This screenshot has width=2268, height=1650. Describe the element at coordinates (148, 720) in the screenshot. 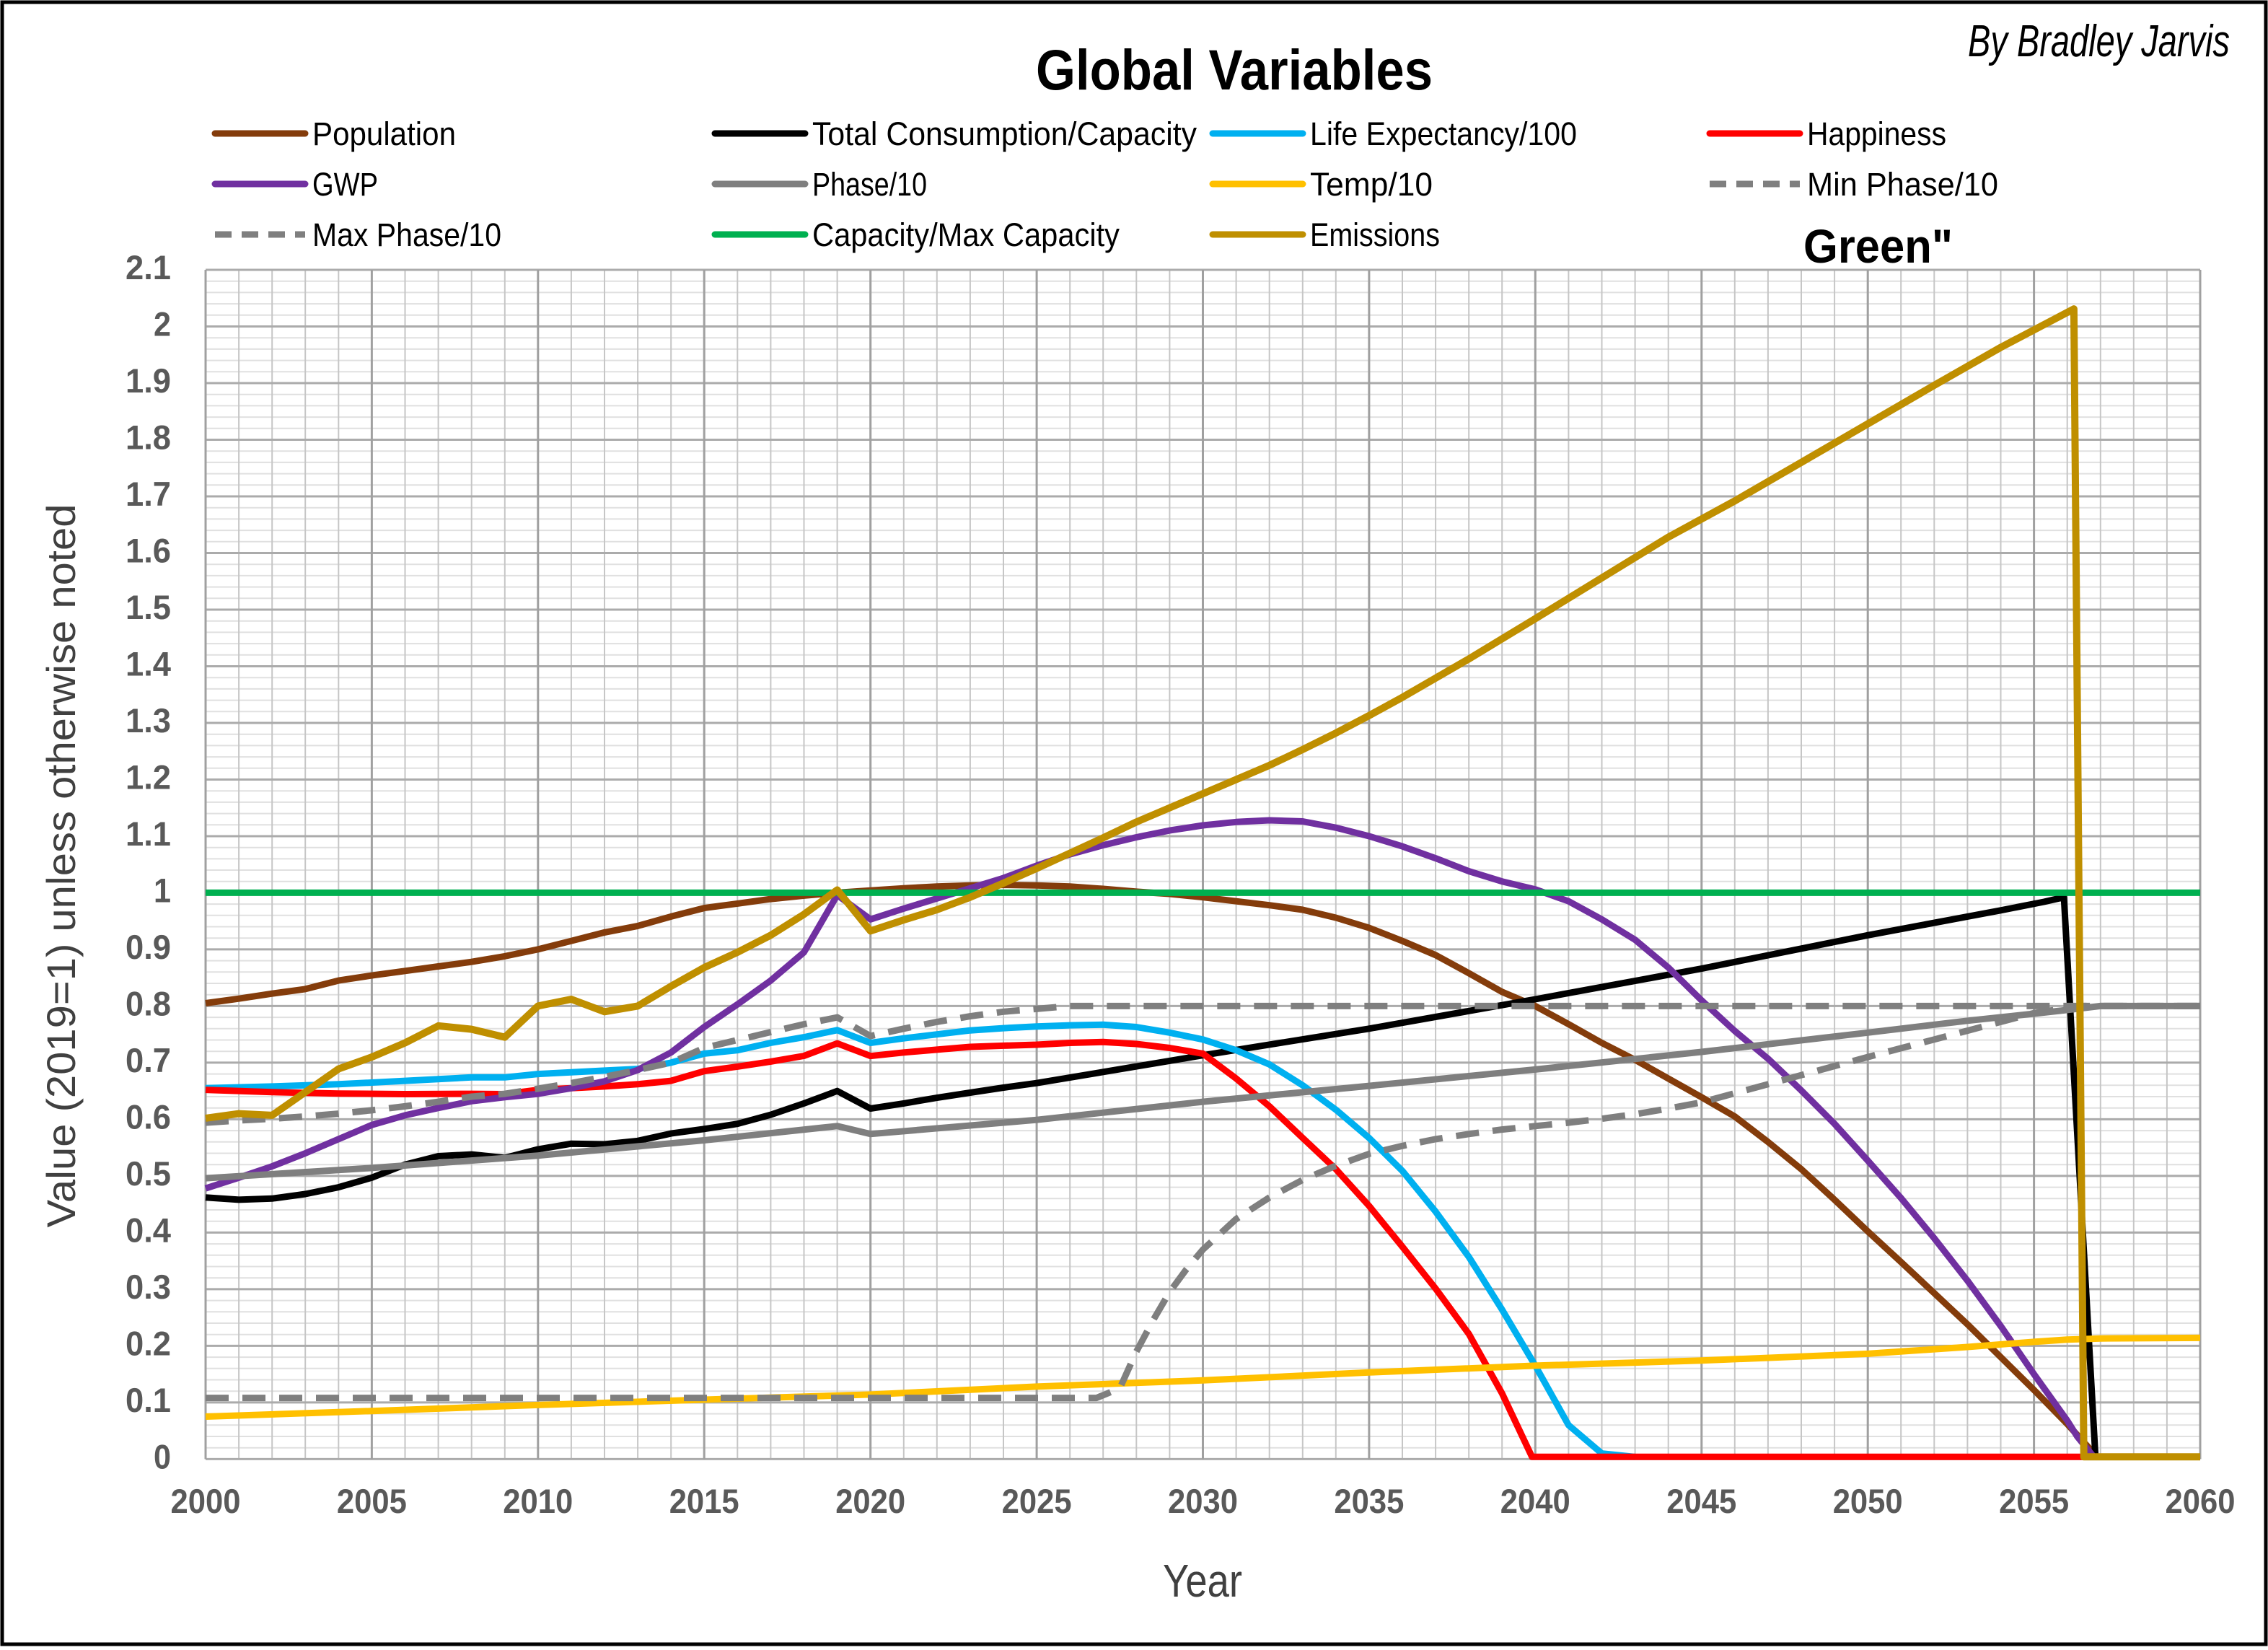

I see `svg-text: 1.3` at that location.